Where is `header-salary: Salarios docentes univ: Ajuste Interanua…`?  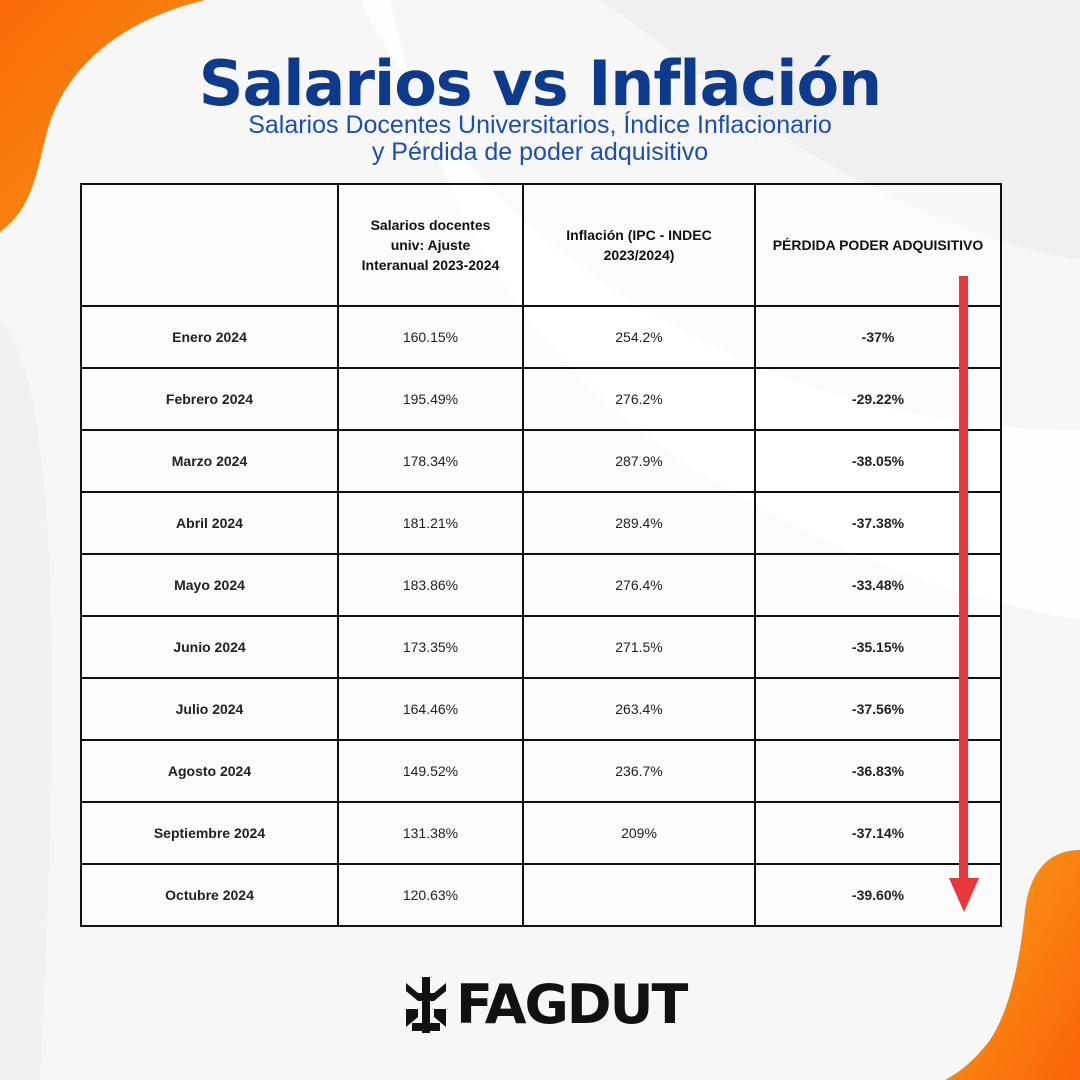 header-salary: Salarios docentes univ: Ajuste Interanua… is located at coordinates (430, 245).